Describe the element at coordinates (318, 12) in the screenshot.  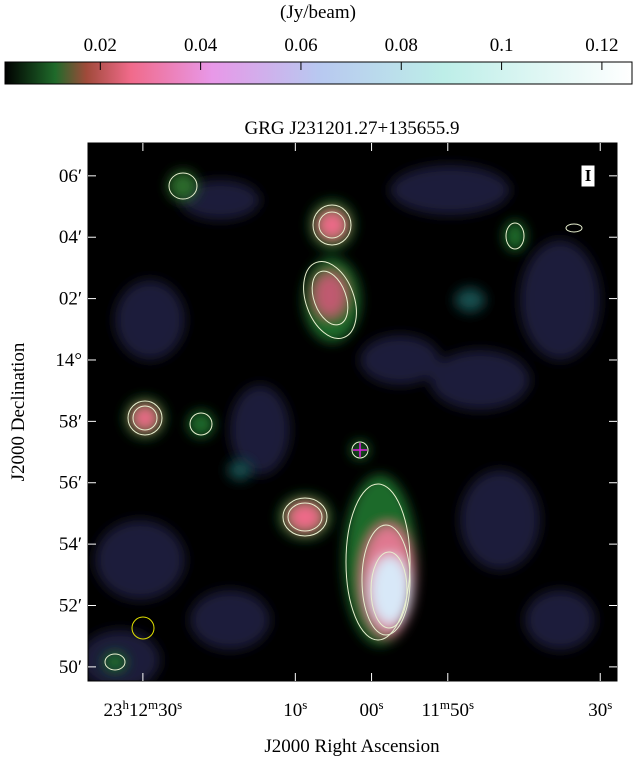
I see `colorbar-label: (Jy/beam)` at that location.